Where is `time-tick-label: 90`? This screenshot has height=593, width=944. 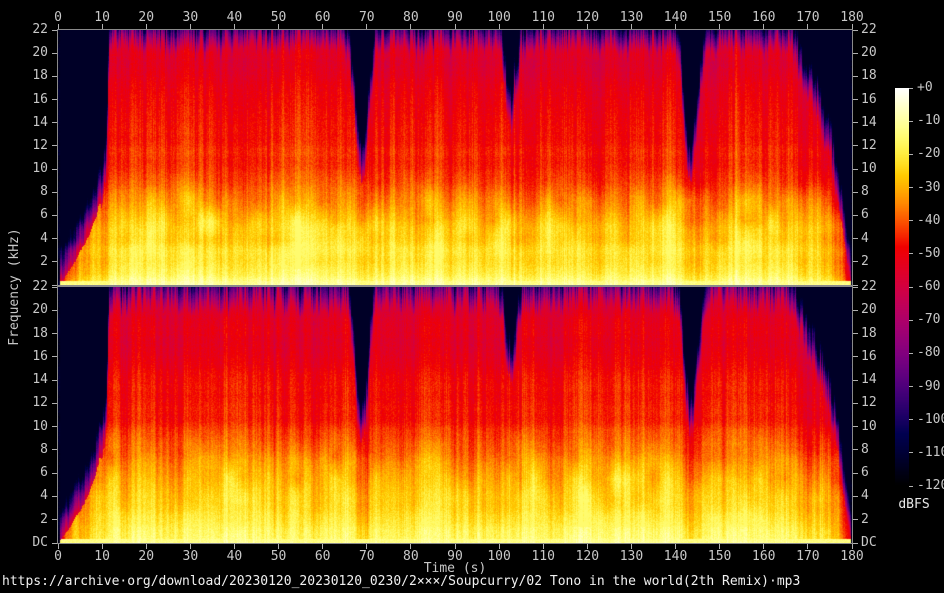
time-tick-label: 90 is located at coordinates (455, 556).